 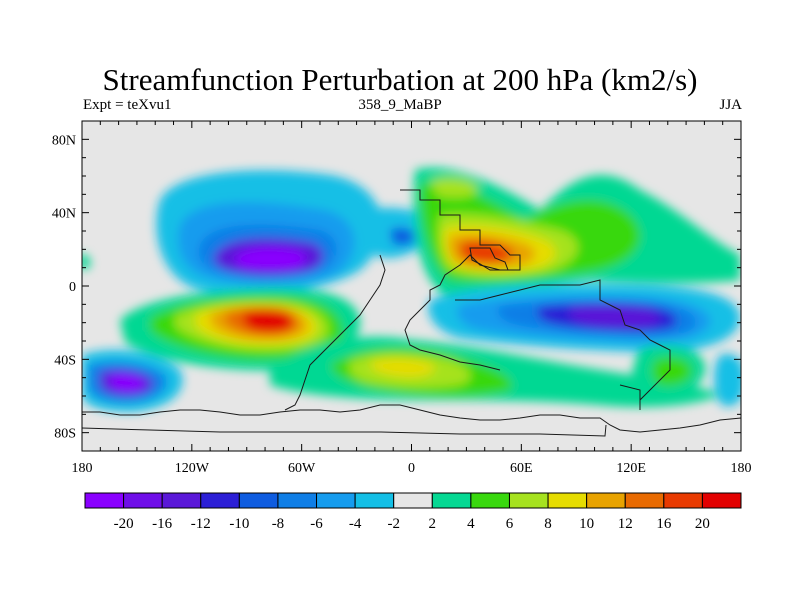 I want to click on coastline-antarctica-inner, so click(x=344, y=430).